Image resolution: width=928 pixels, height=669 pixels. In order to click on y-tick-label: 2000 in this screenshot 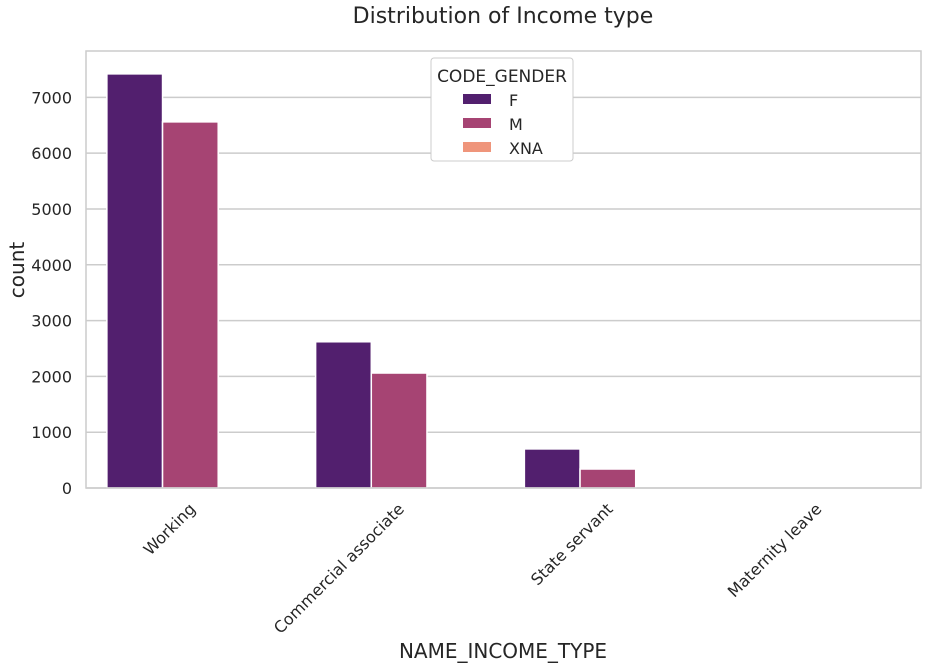, I will do `click(51, 376)`.